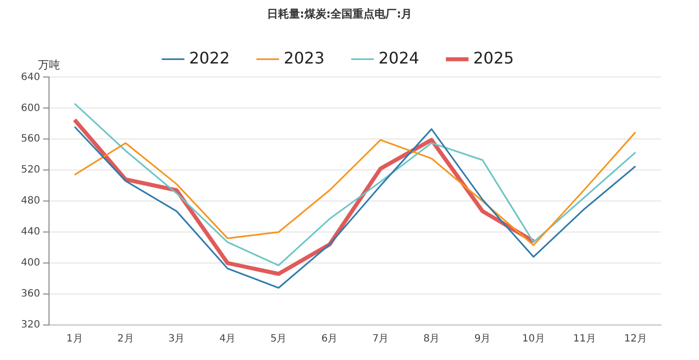 The image size is (699, 360). I want to click on x-tick-label: 7月, so click(380, 339).